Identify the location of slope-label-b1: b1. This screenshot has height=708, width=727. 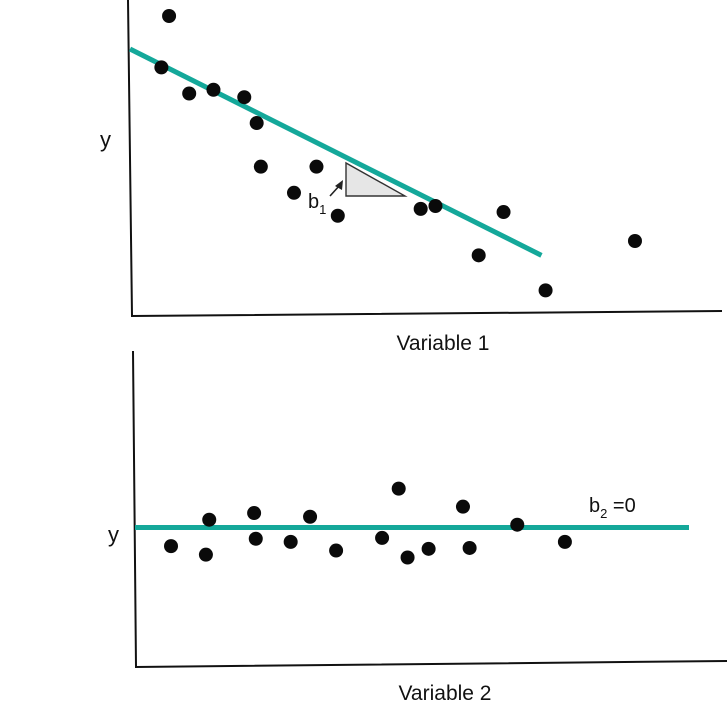
(317, 204).